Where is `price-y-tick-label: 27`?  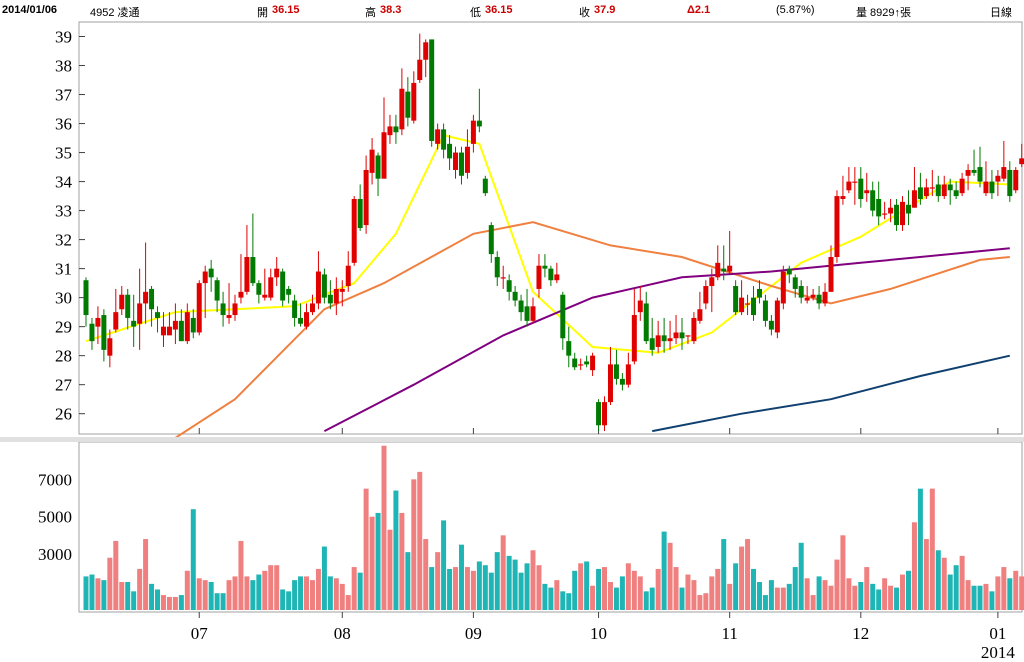
price-y-tick-label: 27 is located at coordinates (64, 385).